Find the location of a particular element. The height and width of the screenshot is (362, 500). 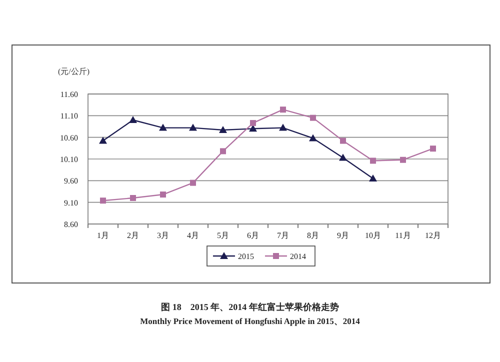

x-tick-label: 6月 is located at coordinates (253, 235).